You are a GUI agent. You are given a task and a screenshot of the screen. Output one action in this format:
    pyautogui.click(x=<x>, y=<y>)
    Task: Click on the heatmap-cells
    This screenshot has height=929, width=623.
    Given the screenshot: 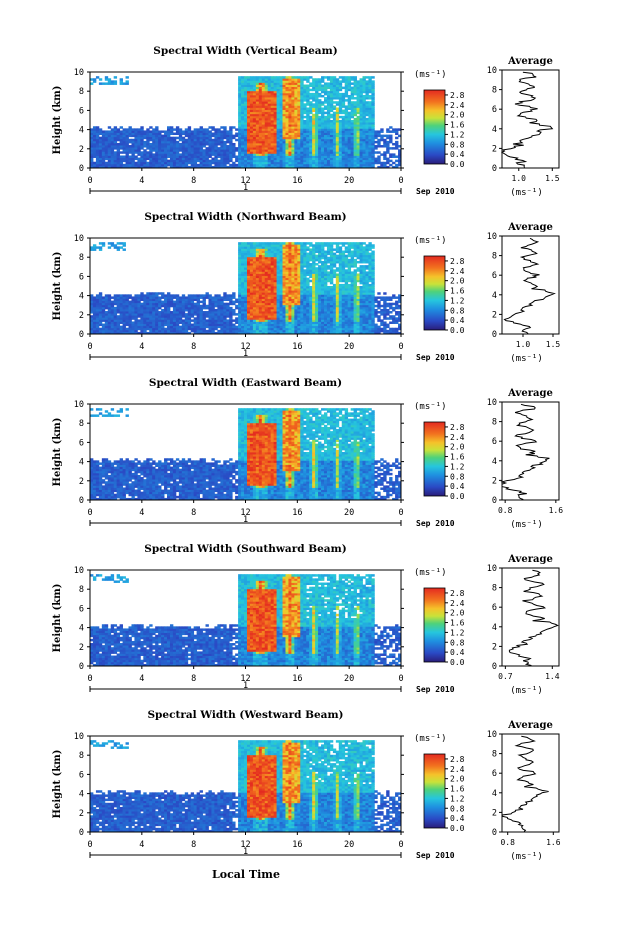 What is the action you would take?
    pyautogui.click(x=246, y=288)
    